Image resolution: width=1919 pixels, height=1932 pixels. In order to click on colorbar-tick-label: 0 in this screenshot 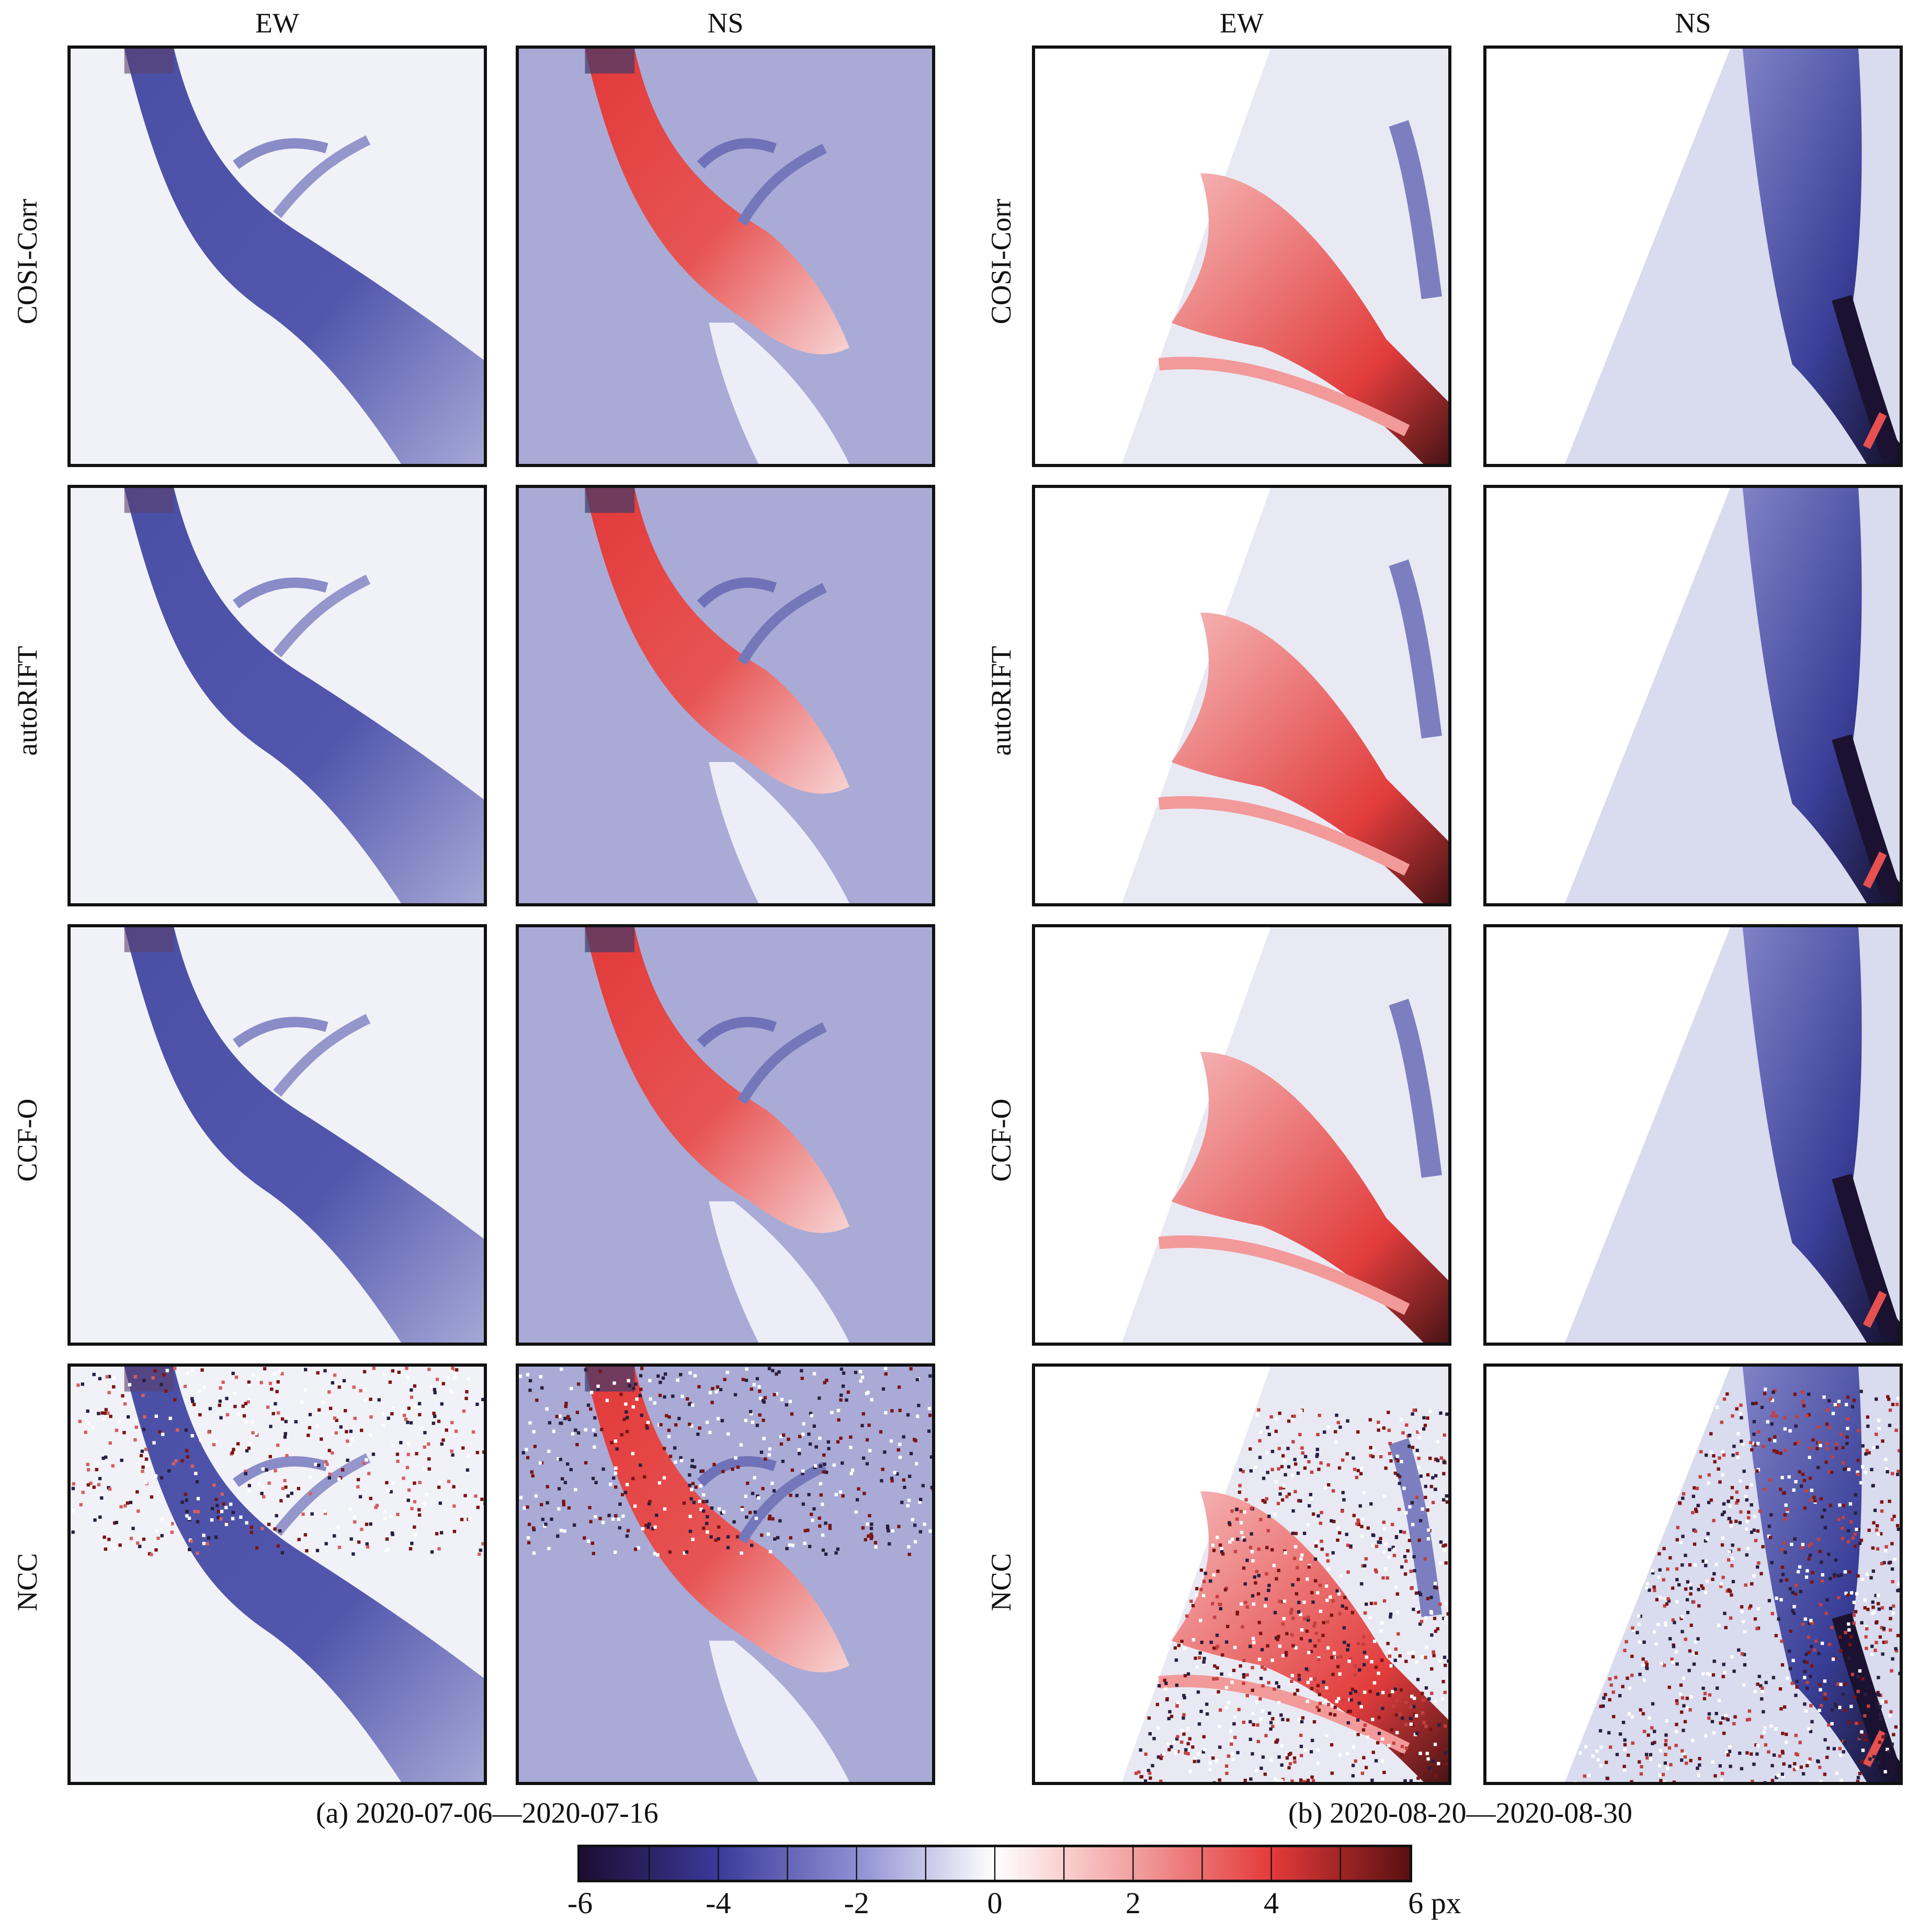, I will do `click(995, 1903)`.